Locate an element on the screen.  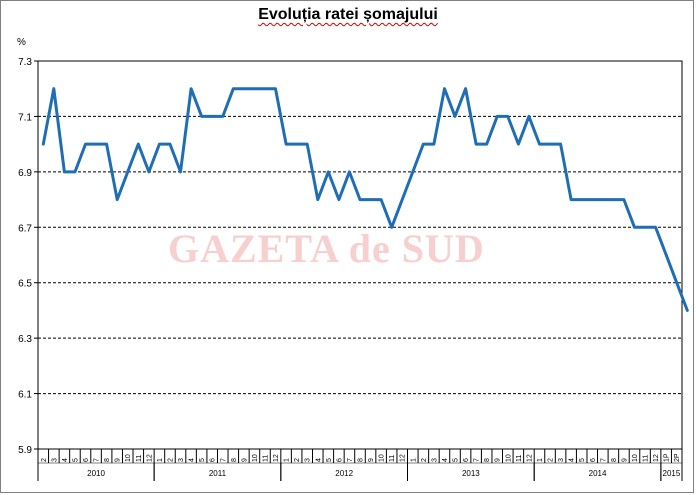
y-tick-label: 6.7 is located at coordinates (25, 228).